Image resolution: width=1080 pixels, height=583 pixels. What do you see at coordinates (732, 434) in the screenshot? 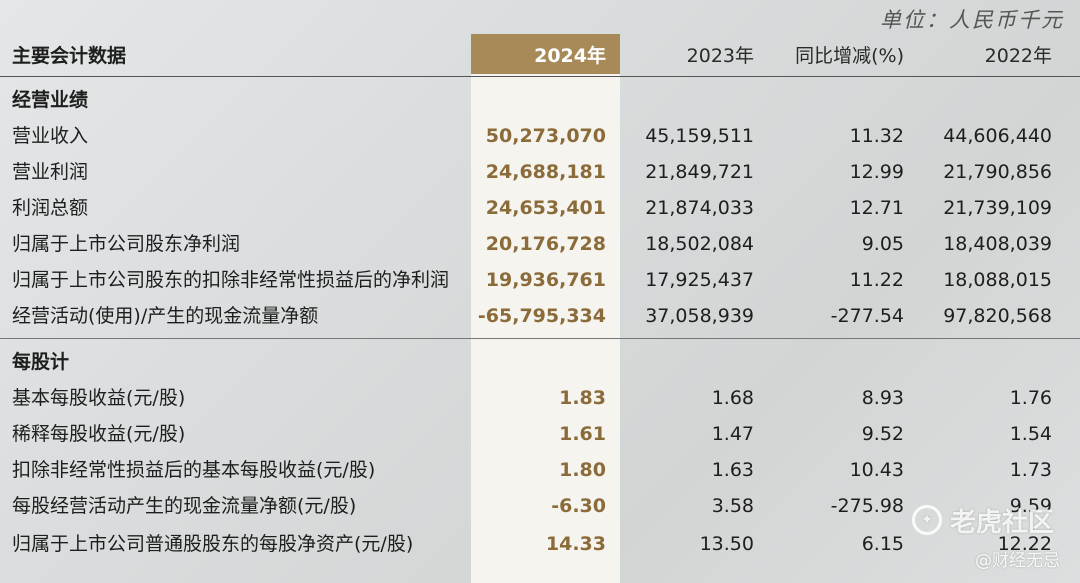
I see `value-2023: 1.47` at bounding box center [732, 434].